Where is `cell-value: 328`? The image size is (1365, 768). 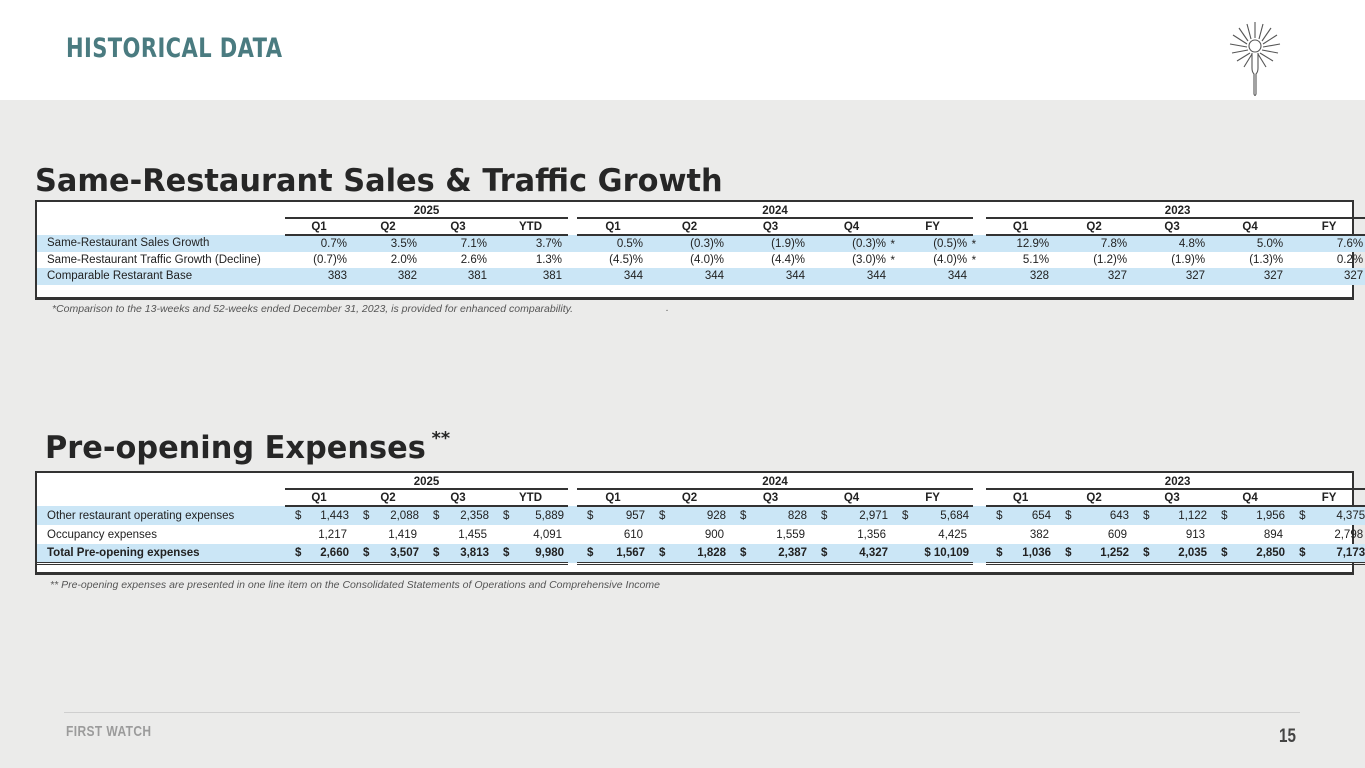 cell-value: 328 is located at coordinates (1039, 276).